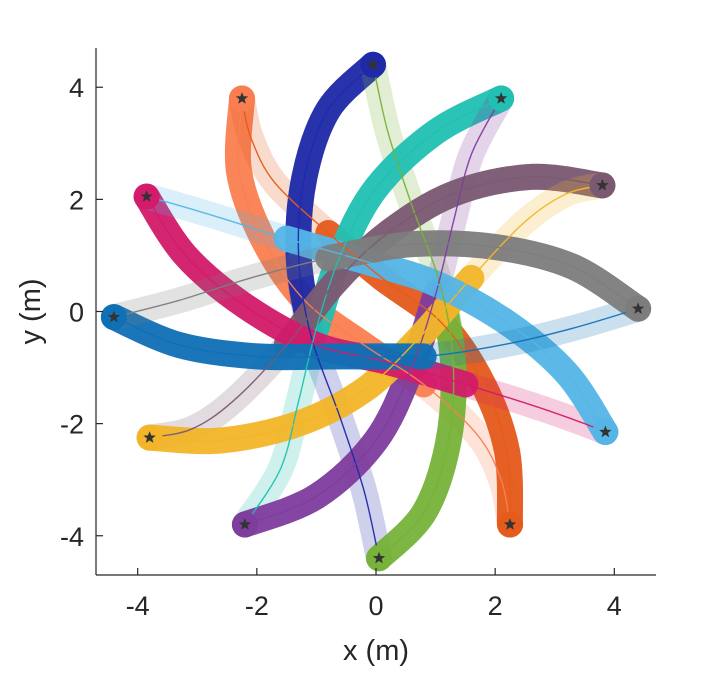 The image size is (726, 673). I want to click on y-tick-label: 4, so click(76, 88).